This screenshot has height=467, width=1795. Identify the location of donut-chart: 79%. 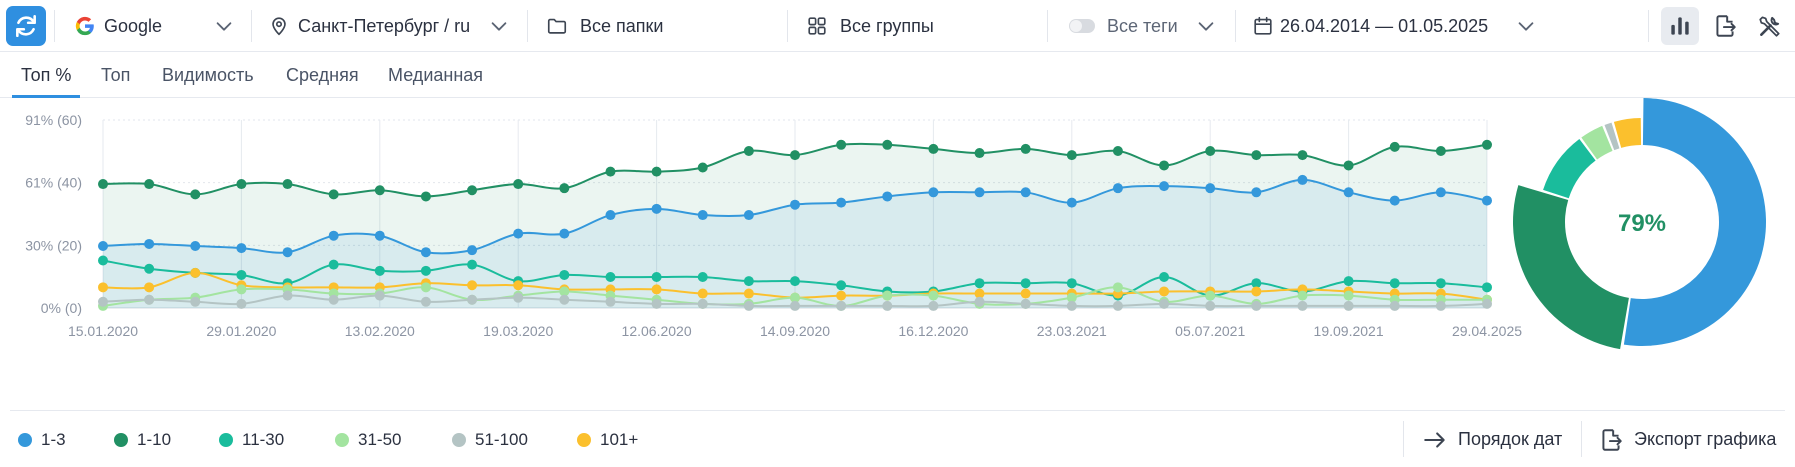
(1639, 224).